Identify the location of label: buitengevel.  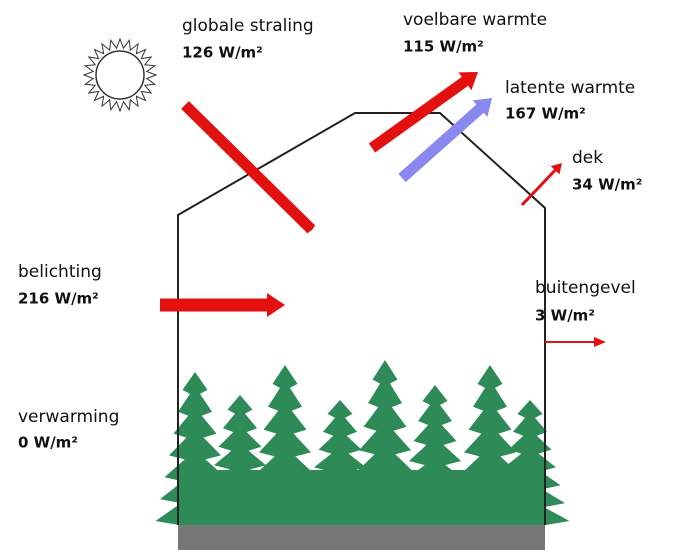
(585, 288).